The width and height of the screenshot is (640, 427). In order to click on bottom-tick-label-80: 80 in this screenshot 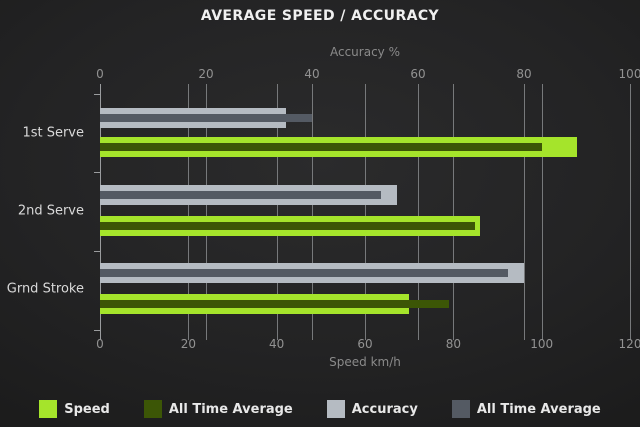, I will do `click(453, 344)`.